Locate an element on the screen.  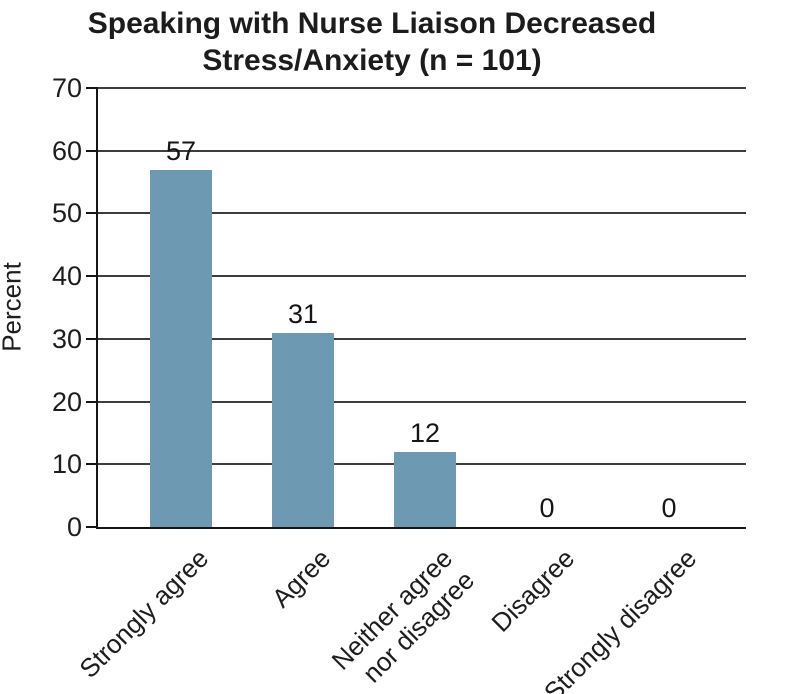
y-tick-label-60: 60 is located at coordinates (66, 150).